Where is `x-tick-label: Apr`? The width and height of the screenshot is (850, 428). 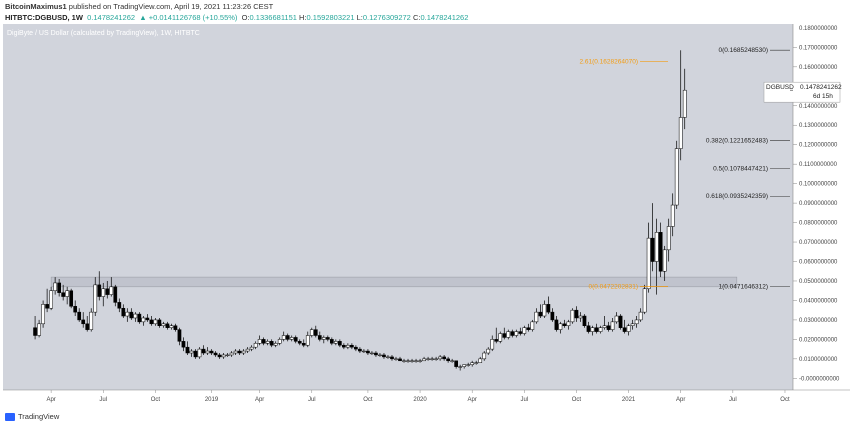 x-tick-label: Apr is located at coordinates (680, 400).